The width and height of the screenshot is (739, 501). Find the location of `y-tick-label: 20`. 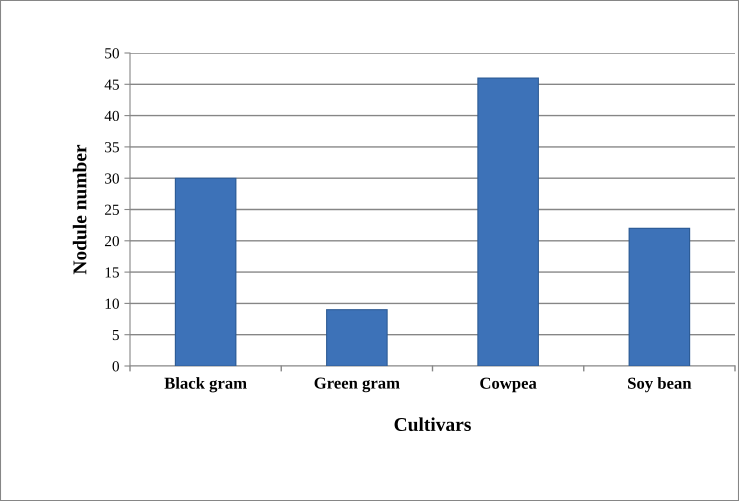

y-tick-label: 20 is located at coordinates (111, 241).